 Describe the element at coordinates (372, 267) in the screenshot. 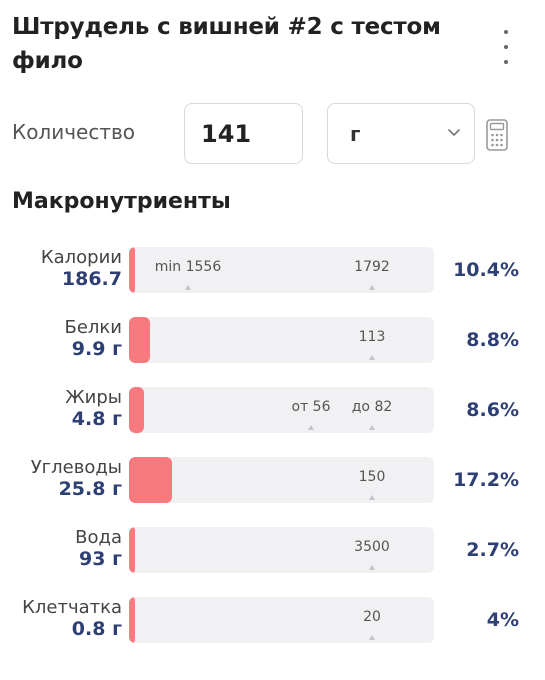

I see `macro-marker-label: 1792` at that location.